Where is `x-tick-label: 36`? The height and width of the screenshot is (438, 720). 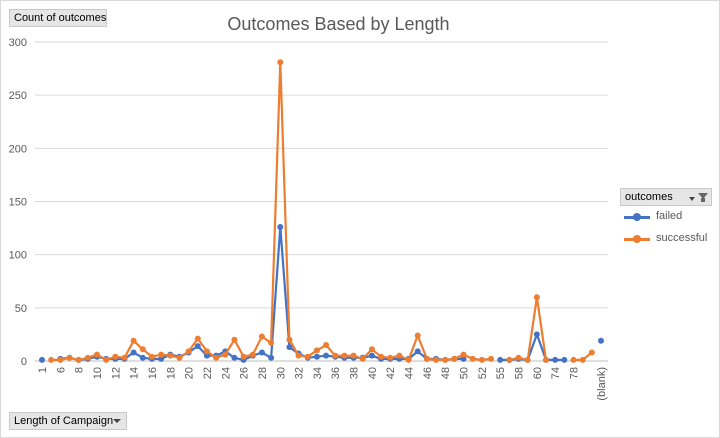 x-tick-label: 36 is located at coordinates (336, 373).